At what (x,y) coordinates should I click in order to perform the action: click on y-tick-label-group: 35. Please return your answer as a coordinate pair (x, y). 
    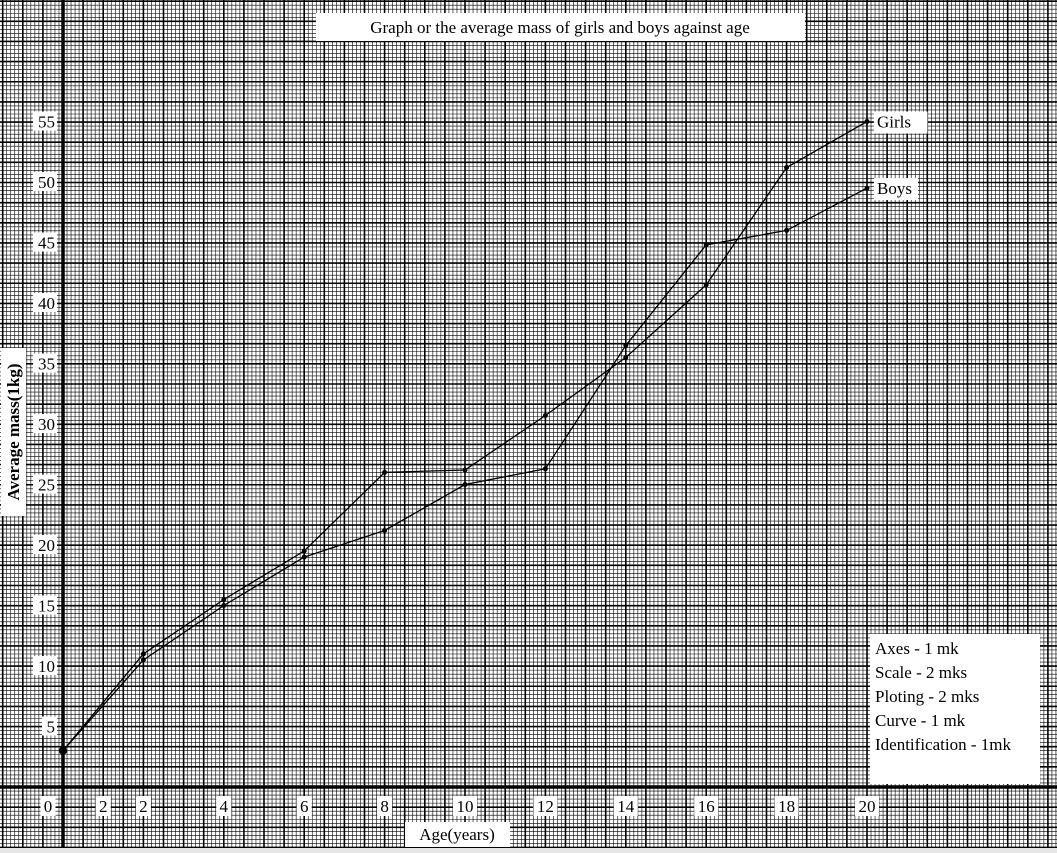
    Looking at the image, I should click on (45, 363).